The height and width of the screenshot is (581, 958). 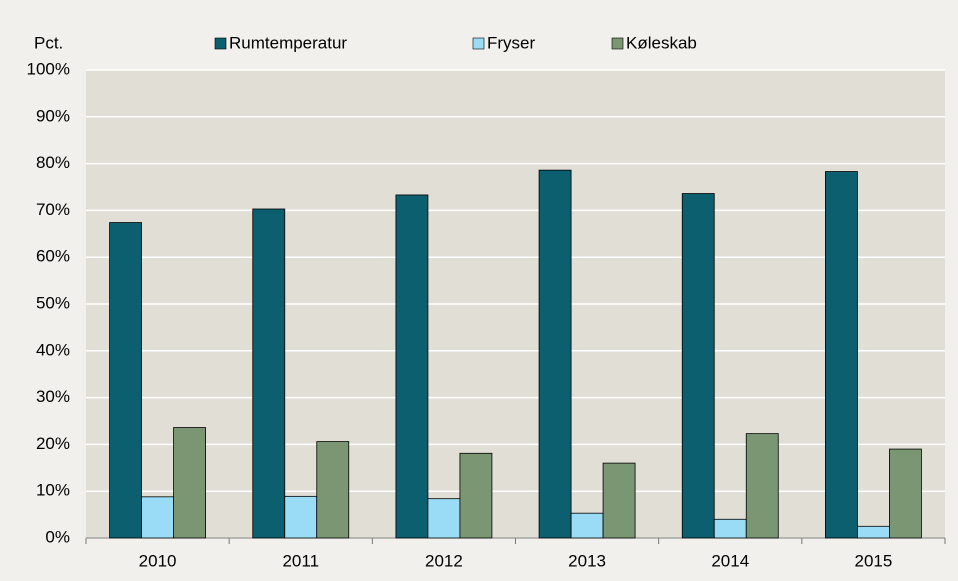 I want to click on legend-label: Rumtemperatur, so click(x=288, y=42).